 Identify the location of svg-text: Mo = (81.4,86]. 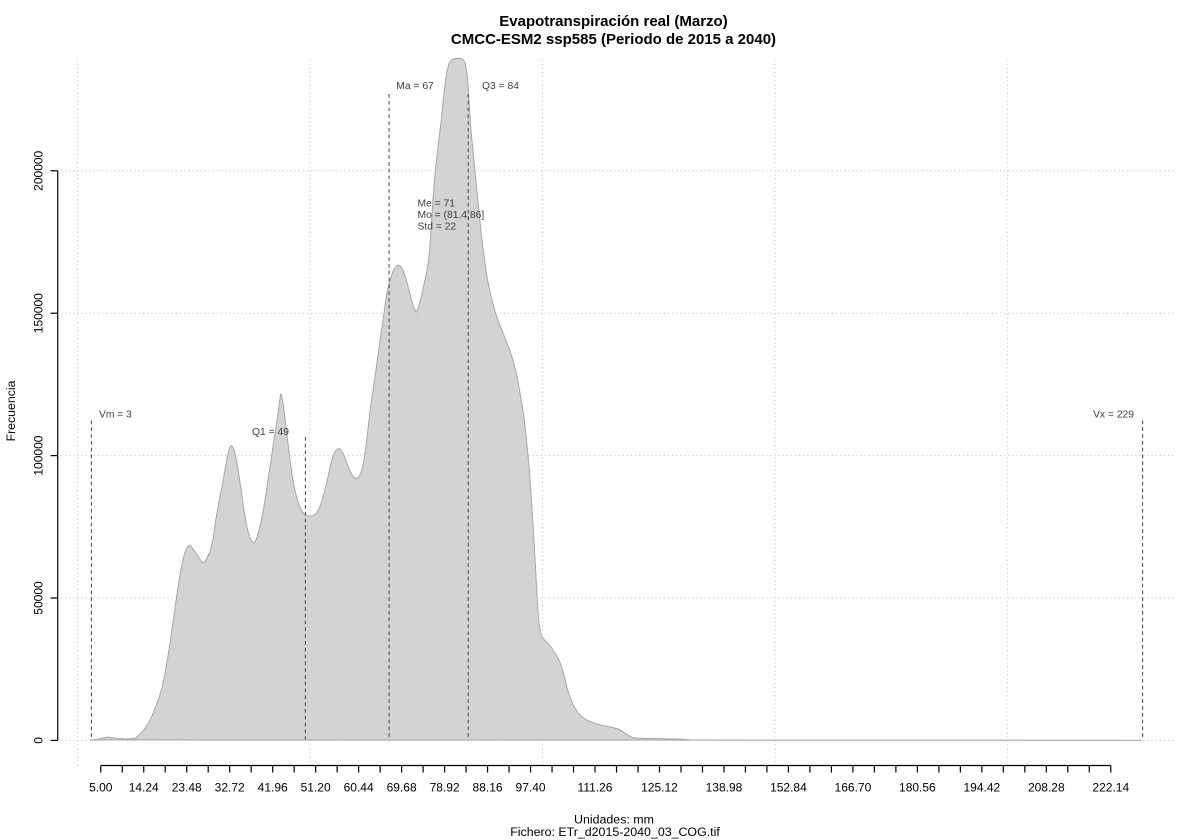
(451, 215).